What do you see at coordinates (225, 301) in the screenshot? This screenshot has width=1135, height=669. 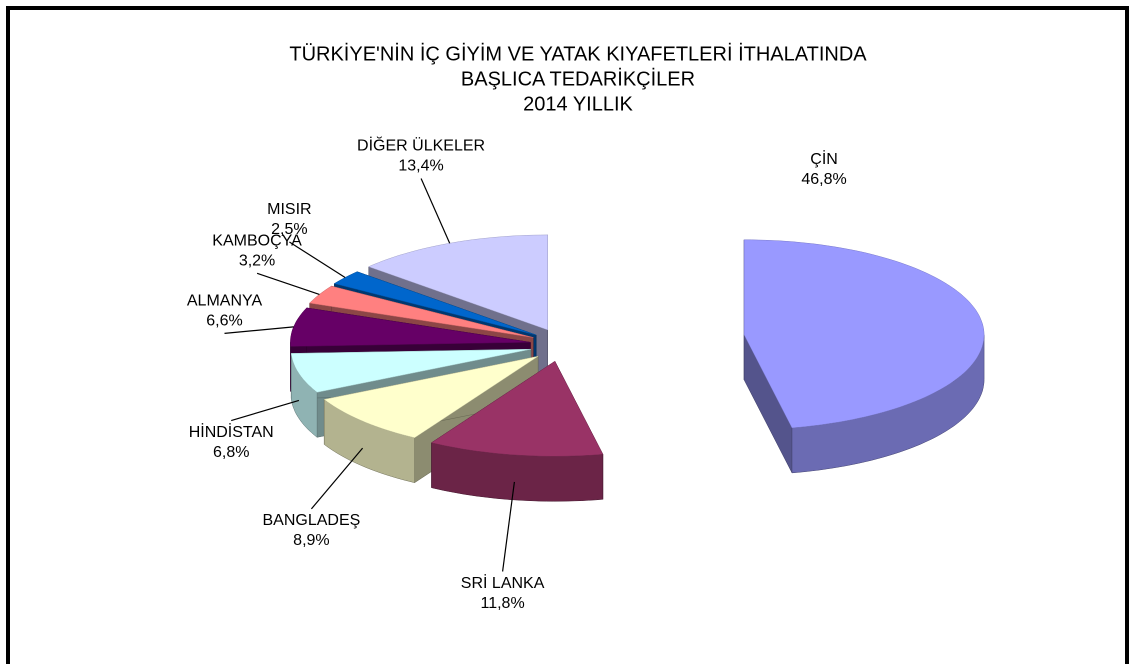 I see `slice-label: ALMANYA` at bounding box center [225, 301].